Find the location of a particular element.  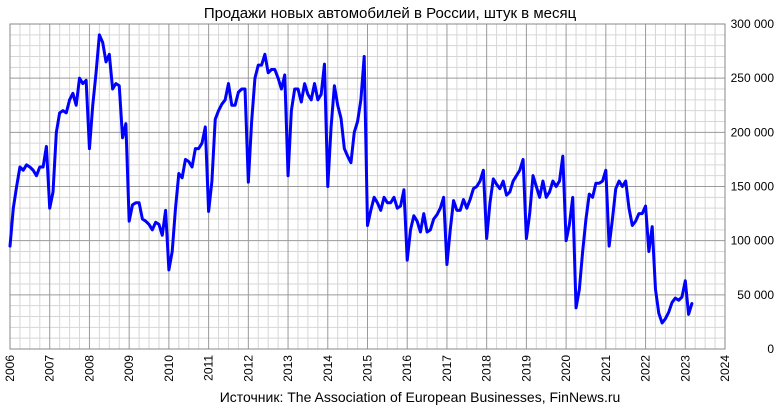

y-tick-label: 150 000 is located at coordinates (753, 187).